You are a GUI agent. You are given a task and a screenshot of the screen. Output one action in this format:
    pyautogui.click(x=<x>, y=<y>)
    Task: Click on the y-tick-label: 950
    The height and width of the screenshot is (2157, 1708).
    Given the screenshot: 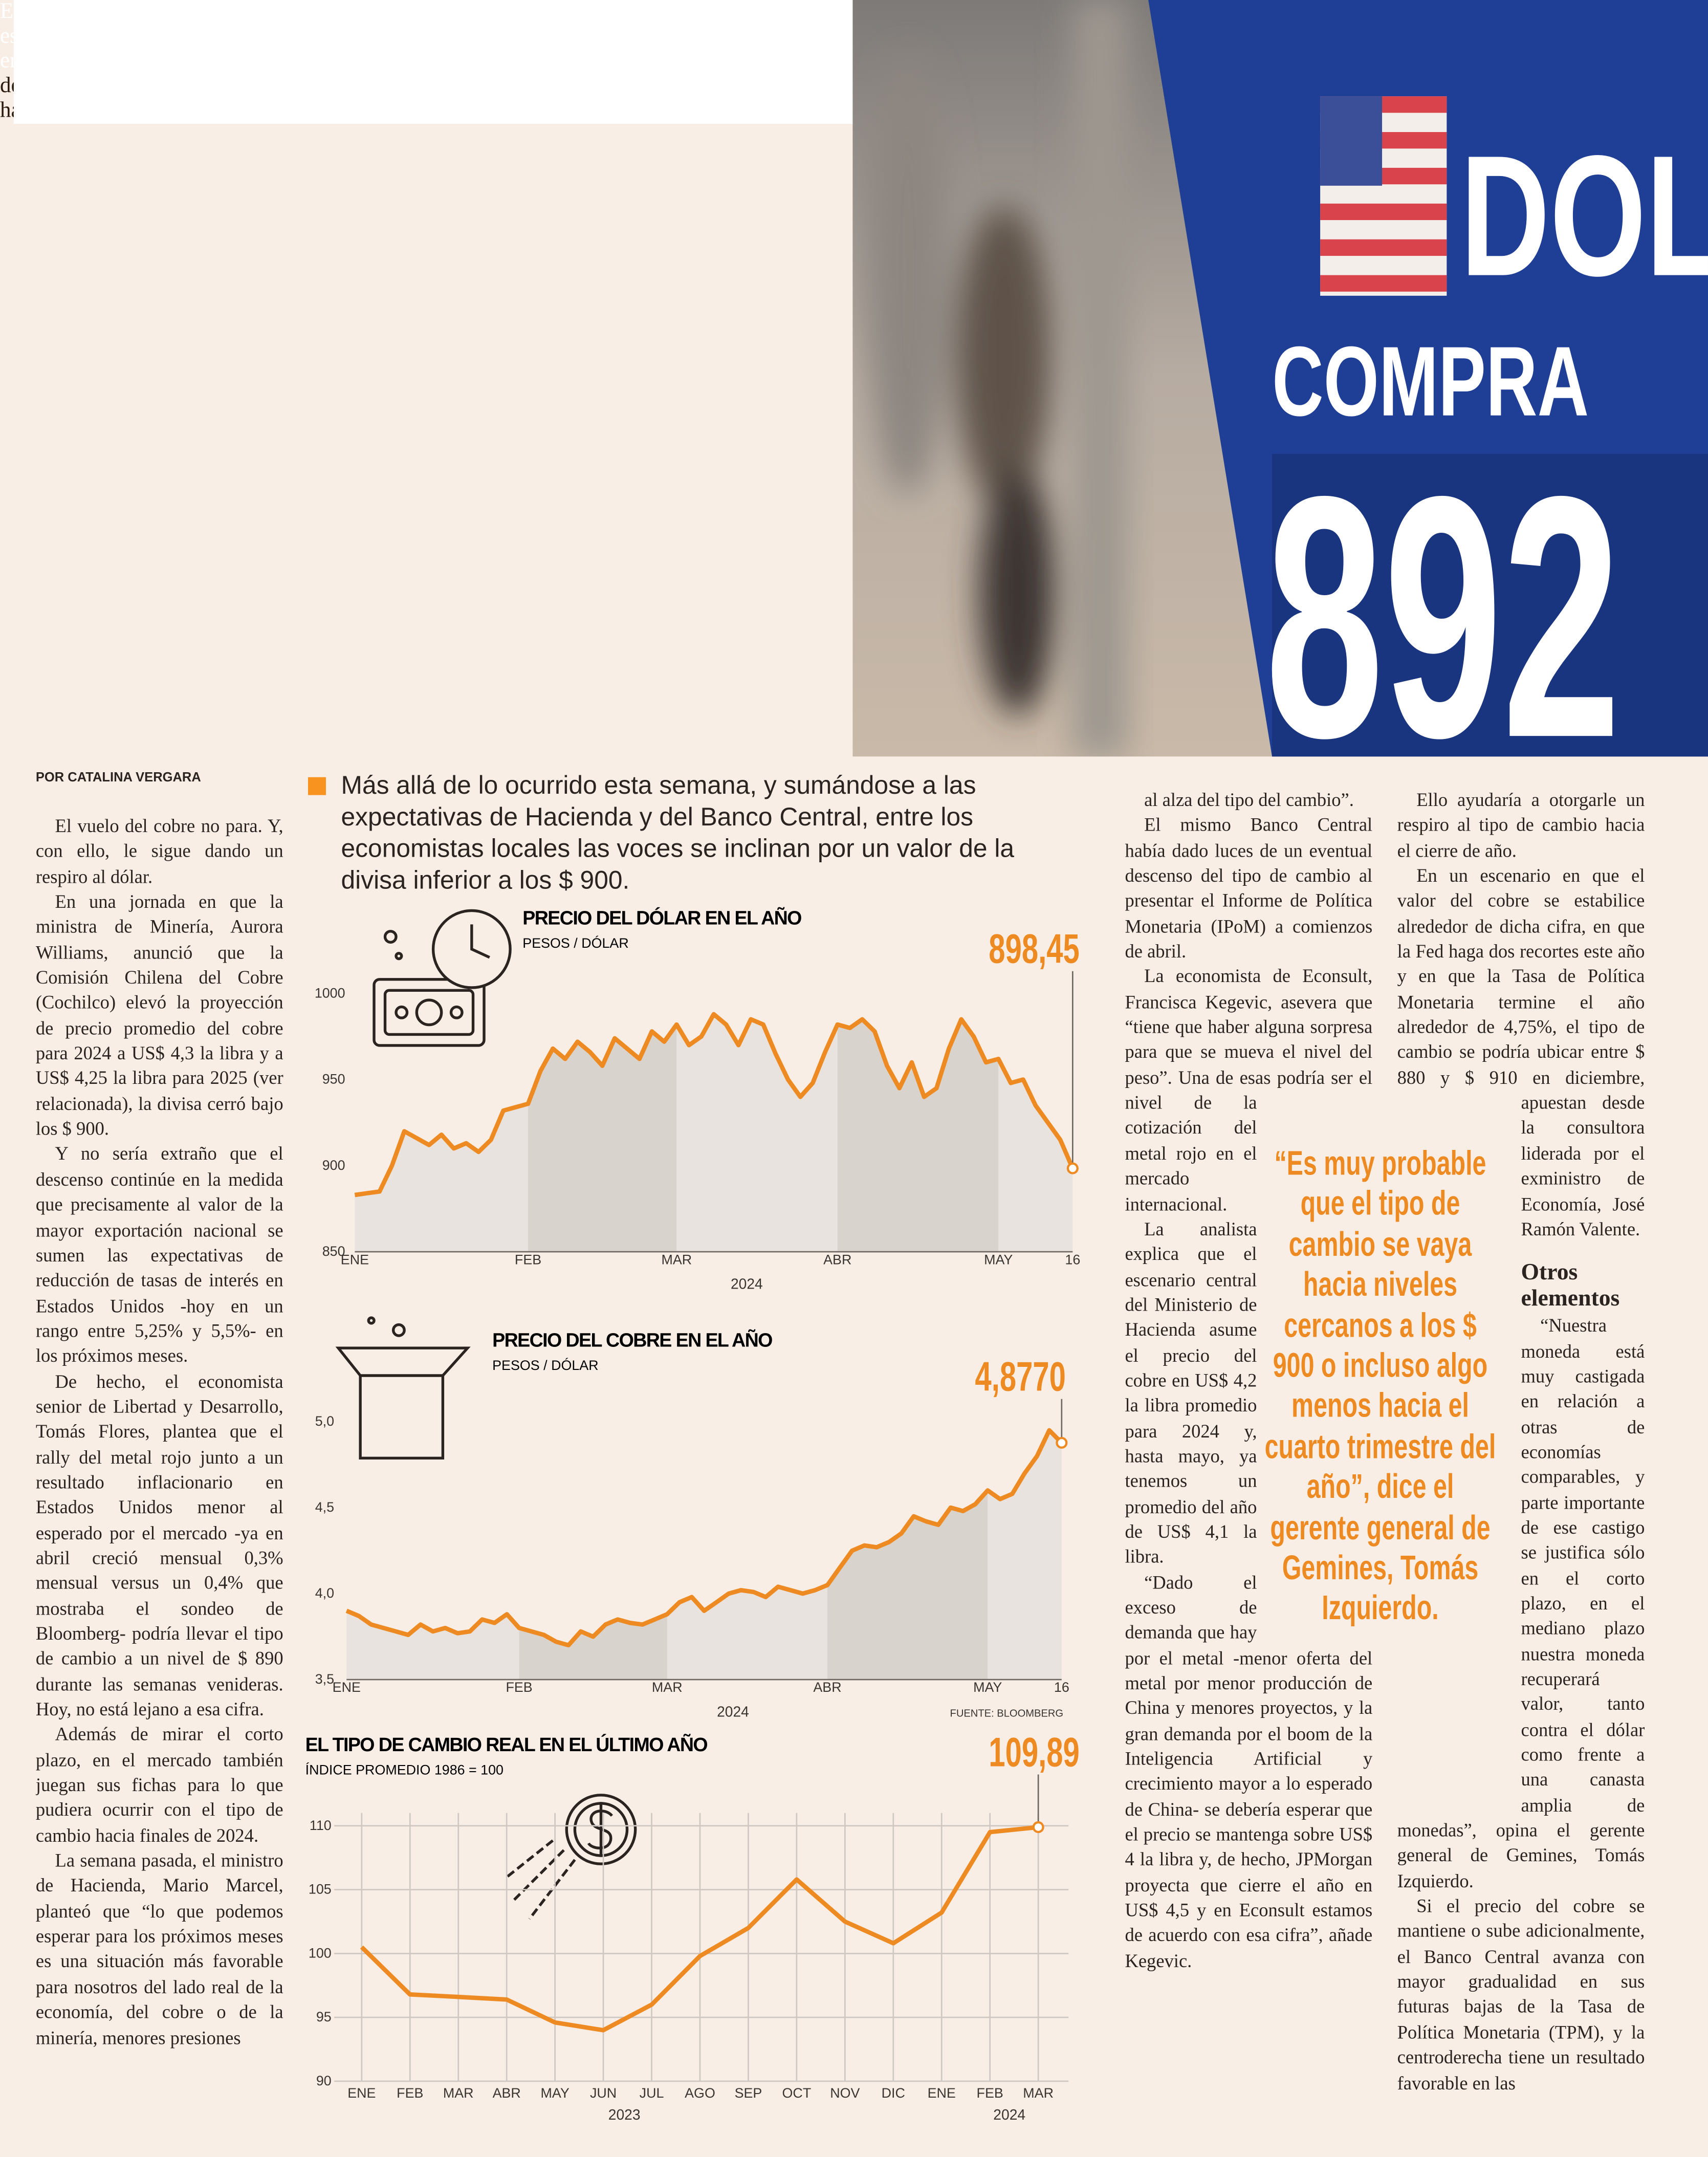 What is the action you would take?
    pyautogui.click(x=333, y=1079)
    